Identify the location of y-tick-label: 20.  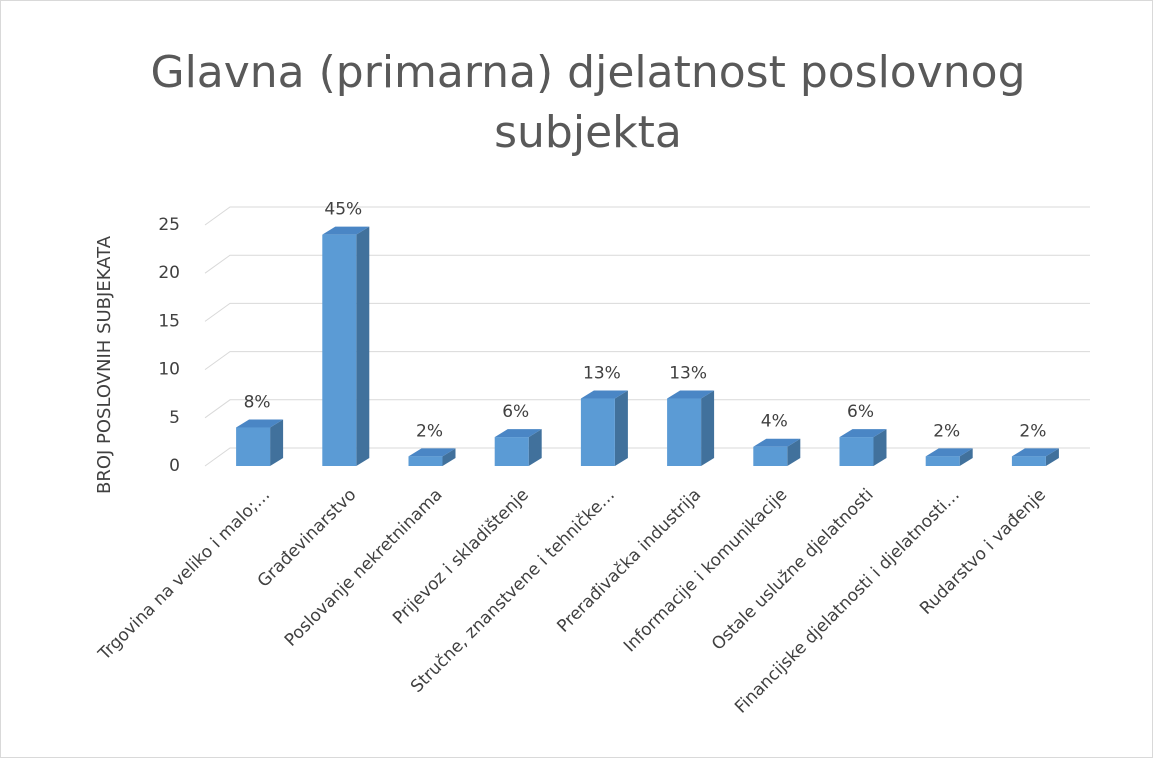
(169, 273).